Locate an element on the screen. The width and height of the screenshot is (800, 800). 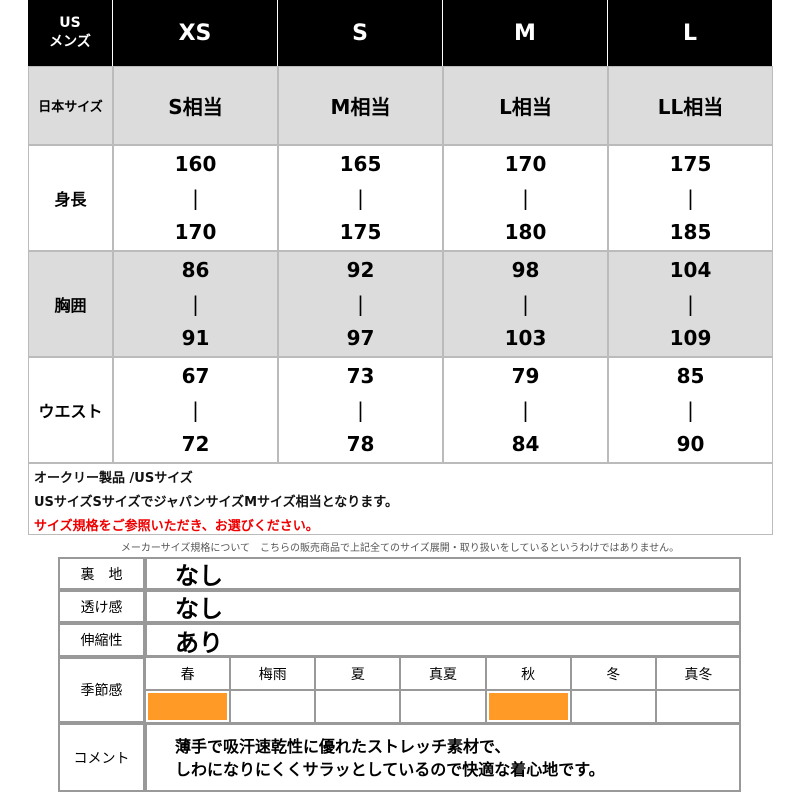
japan-size: LL相当 is located at coordinates (690, 105).